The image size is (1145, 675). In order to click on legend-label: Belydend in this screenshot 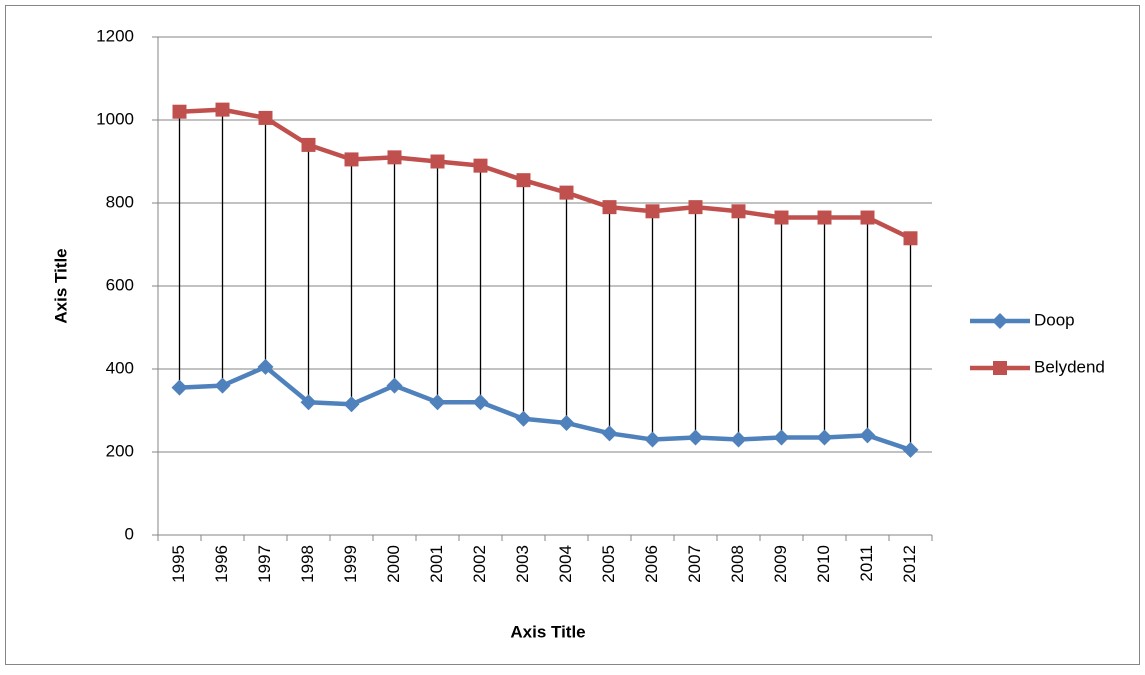, I will do `click(1069, 366)`.